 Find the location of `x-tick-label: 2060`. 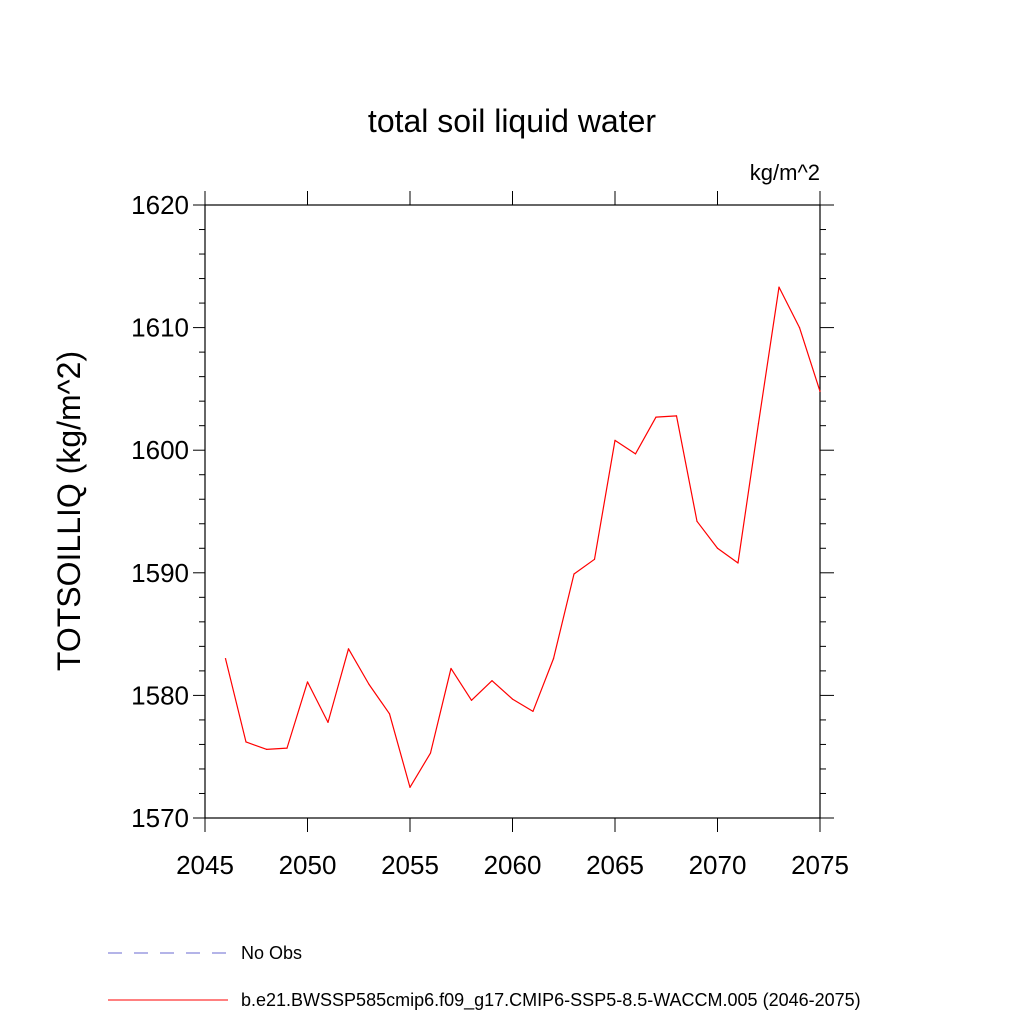

x-tick-label: 2060 is located at coordinates (513, 865).